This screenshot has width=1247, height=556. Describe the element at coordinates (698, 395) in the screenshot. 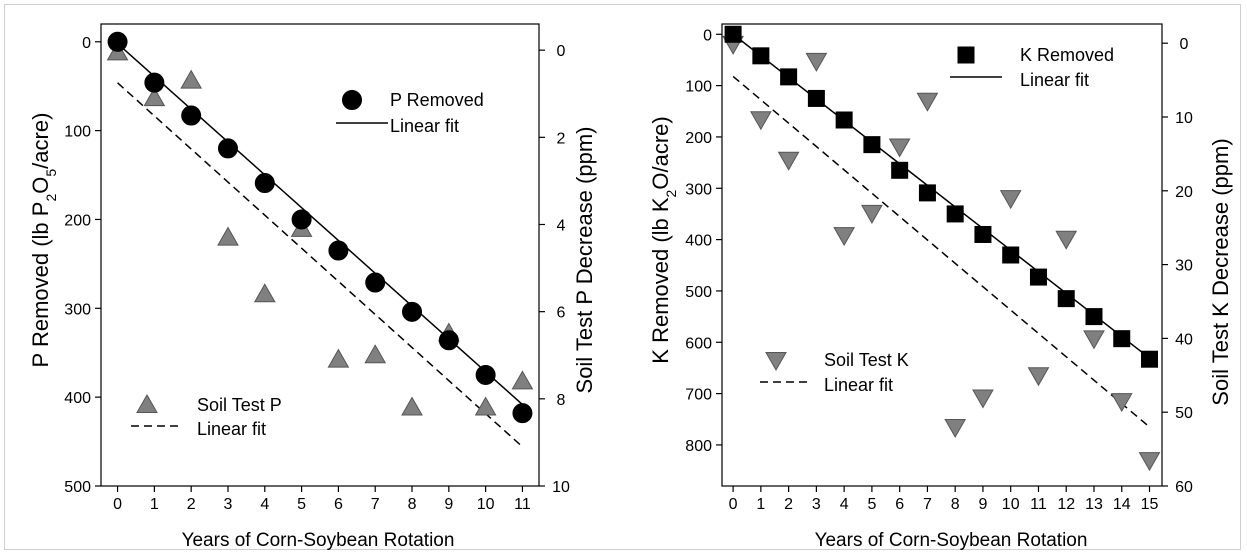

I see `y-left-tick-label: 700` at that location.